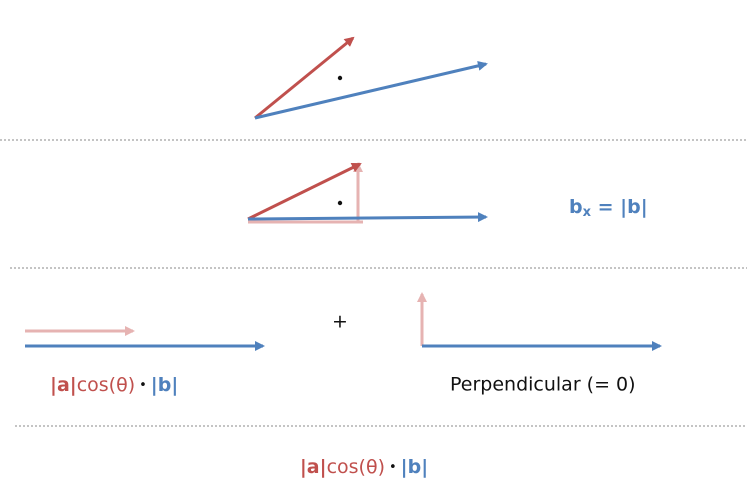 Image resolution: width=747 pixels, height=504 pixels. Describe the element at coordinates (587, 212) in the screenshot. I see `label-subscript: x` at that location.